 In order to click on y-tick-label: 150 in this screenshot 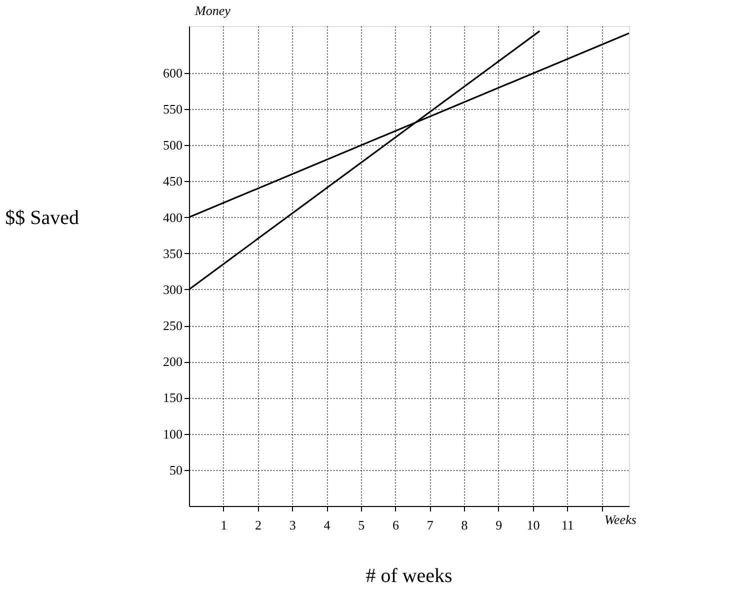, I will do `click(172, 398)`.